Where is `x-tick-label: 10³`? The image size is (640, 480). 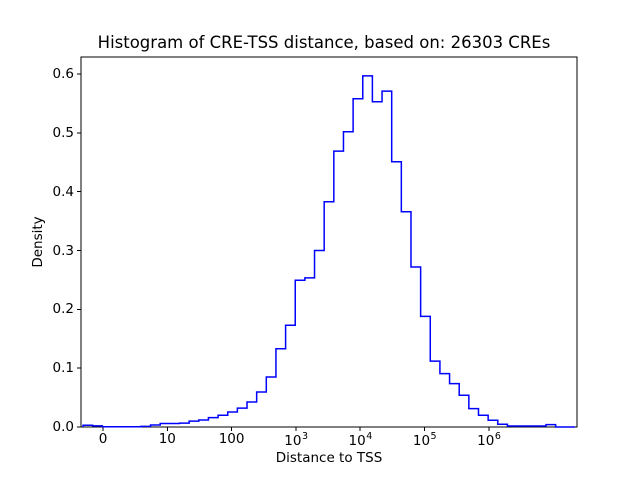 x-tick-label: 10³ is located at coordinates (296, 439).